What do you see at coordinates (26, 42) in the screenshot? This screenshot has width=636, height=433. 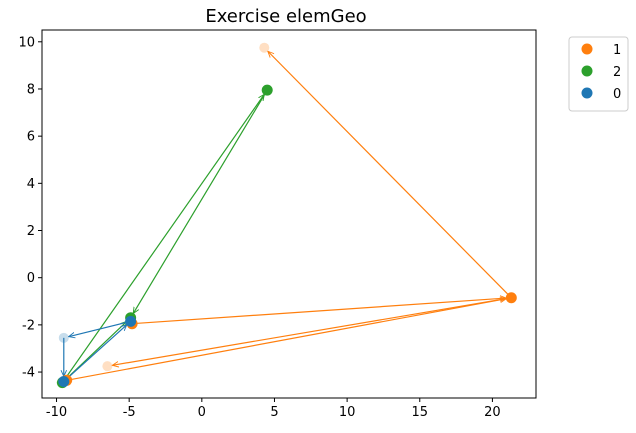 I see `y-tick-label: 10` at bounding box center [26, 42].